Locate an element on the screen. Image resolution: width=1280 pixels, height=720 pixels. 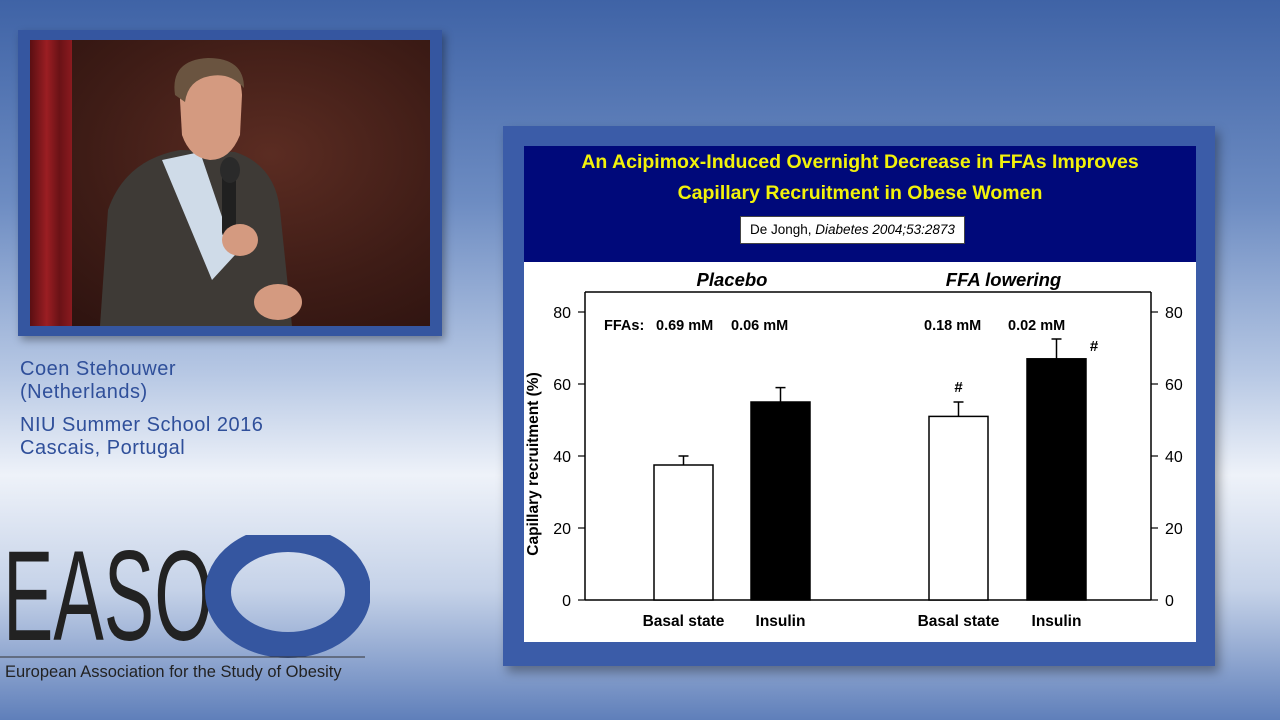
speaker-figure is located at coordinates (201, 192).